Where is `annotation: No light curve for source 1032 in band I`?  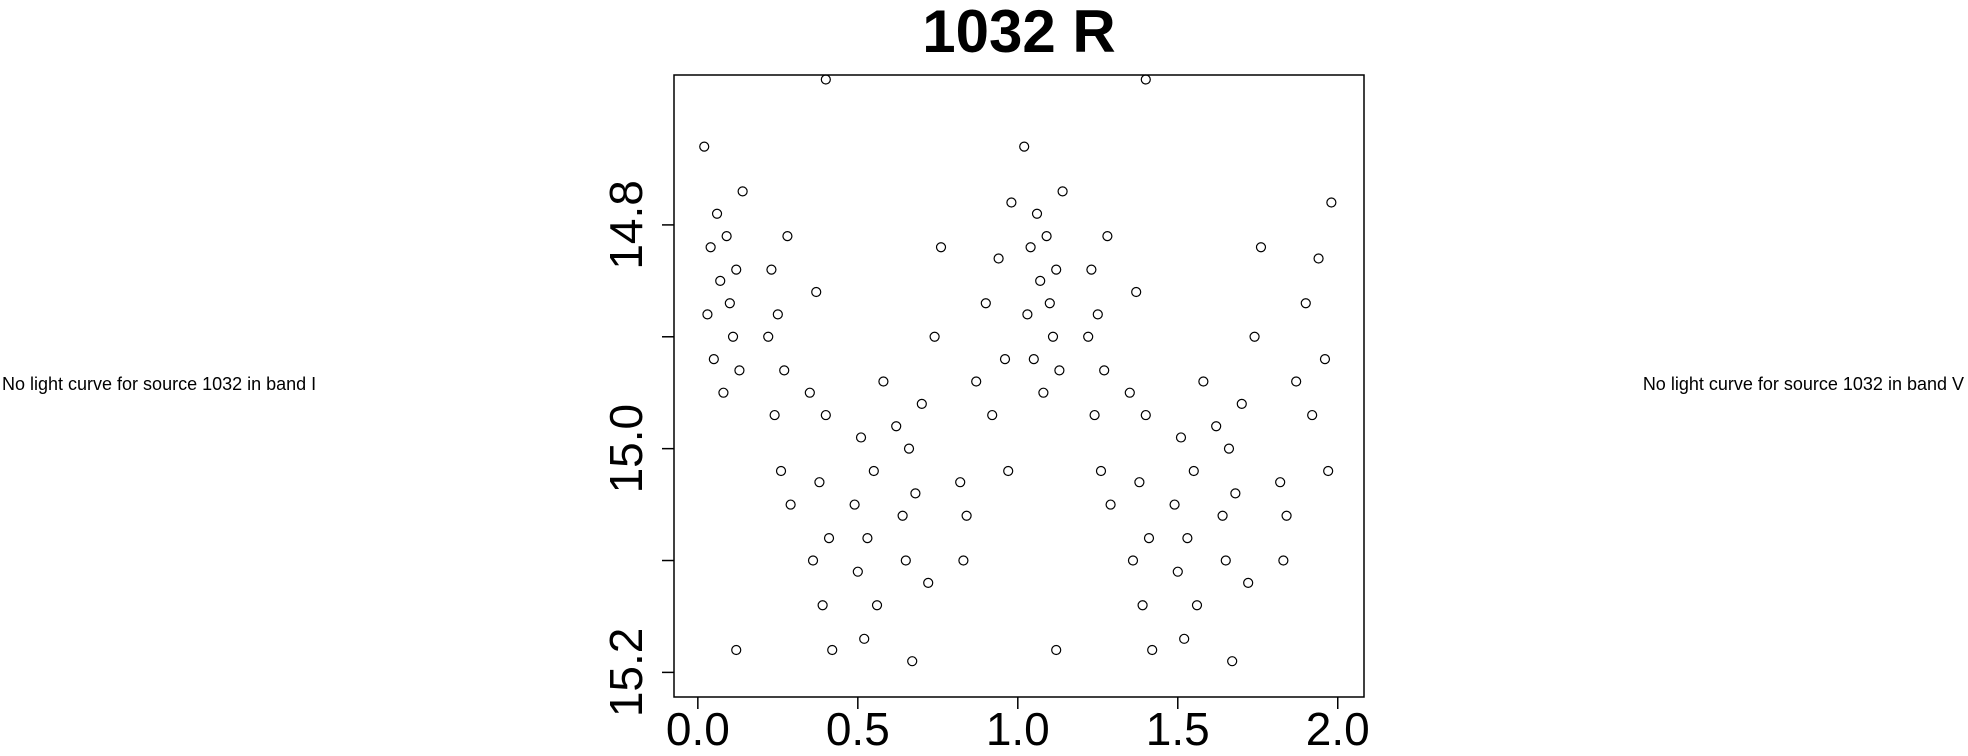
annotation: No light curve for source 1032 in band I is located at coordinates (159, 384).